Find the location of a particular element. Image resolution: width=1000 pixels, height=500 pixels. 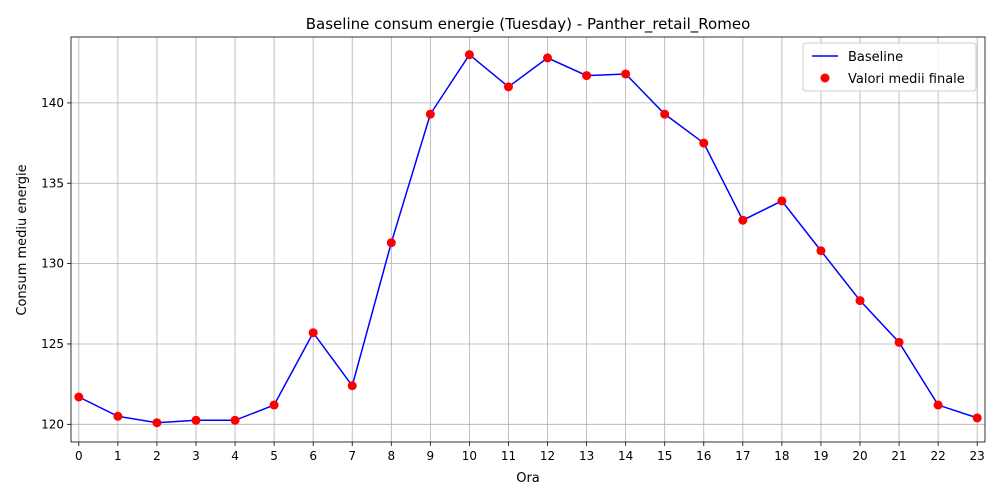

x-tick-label: 14 is located at coordinates (625, 456).